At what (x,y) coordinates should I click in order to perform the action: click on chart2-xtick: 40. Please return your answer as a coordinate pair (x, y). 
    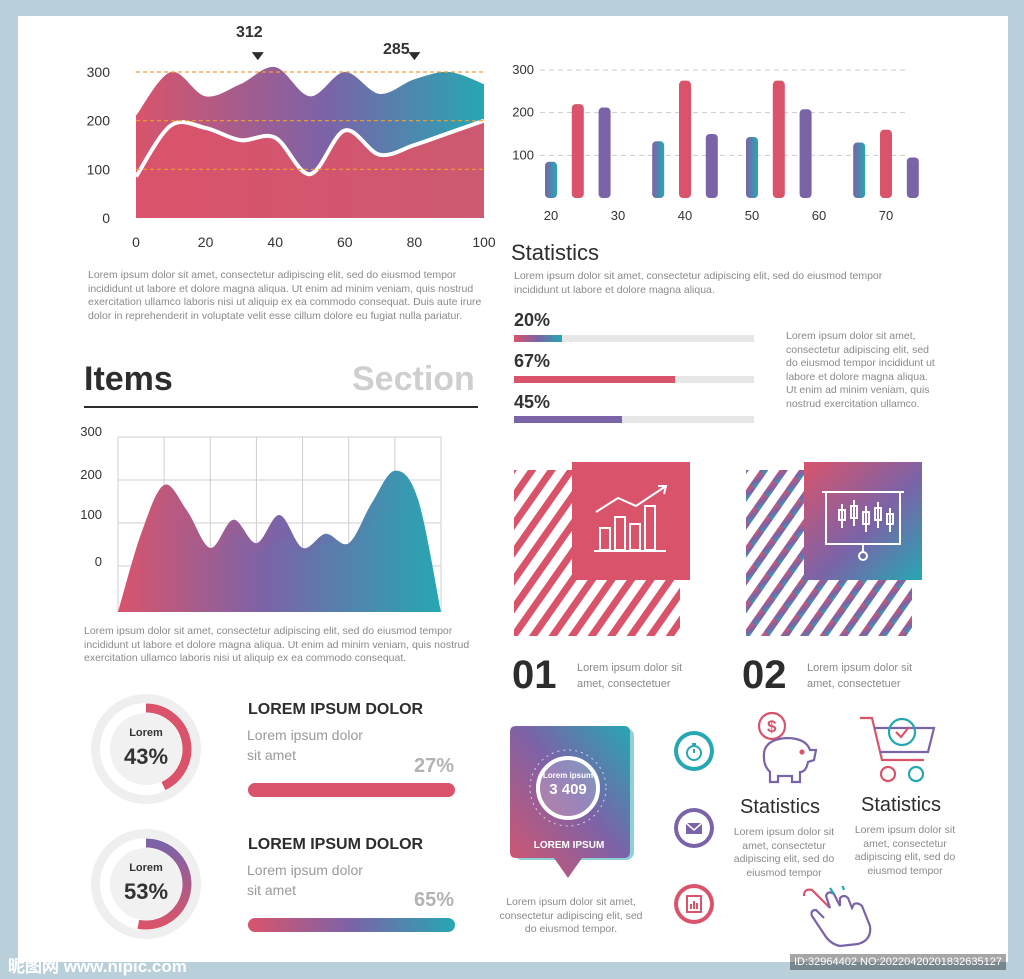
    Looking at the image, I should click on (685, 215).